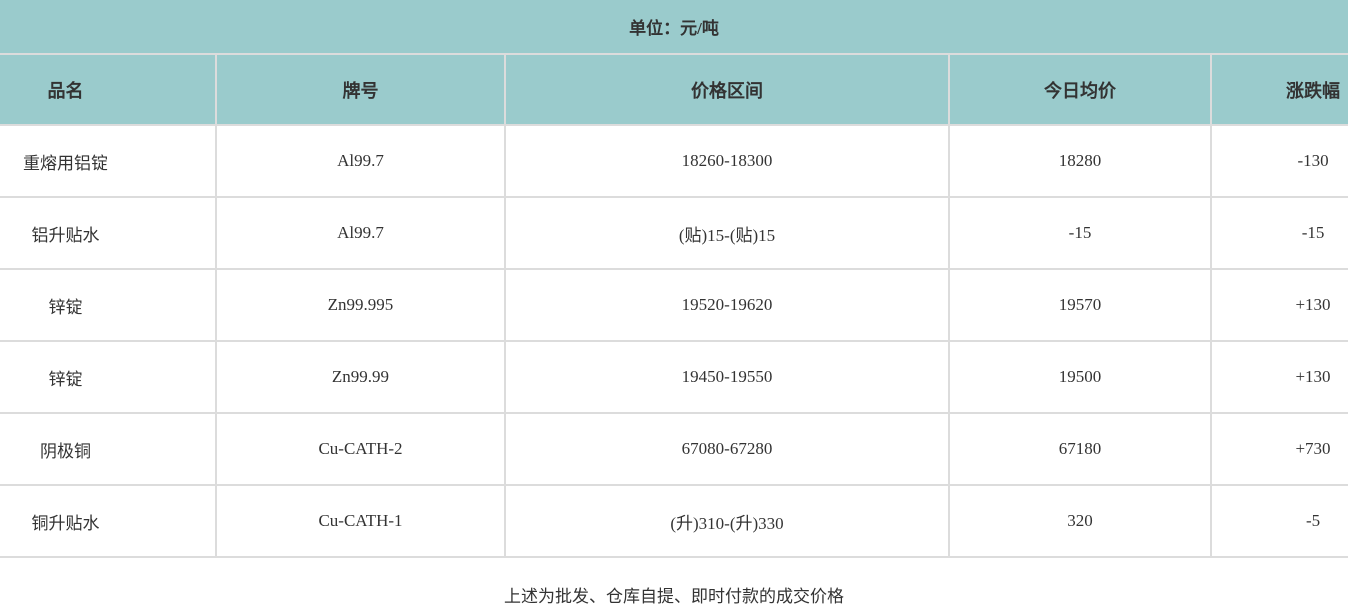  I want to click on table-row: 锌锭 Zn99.99 19450-19550 19500 +130, so click(674, 377).